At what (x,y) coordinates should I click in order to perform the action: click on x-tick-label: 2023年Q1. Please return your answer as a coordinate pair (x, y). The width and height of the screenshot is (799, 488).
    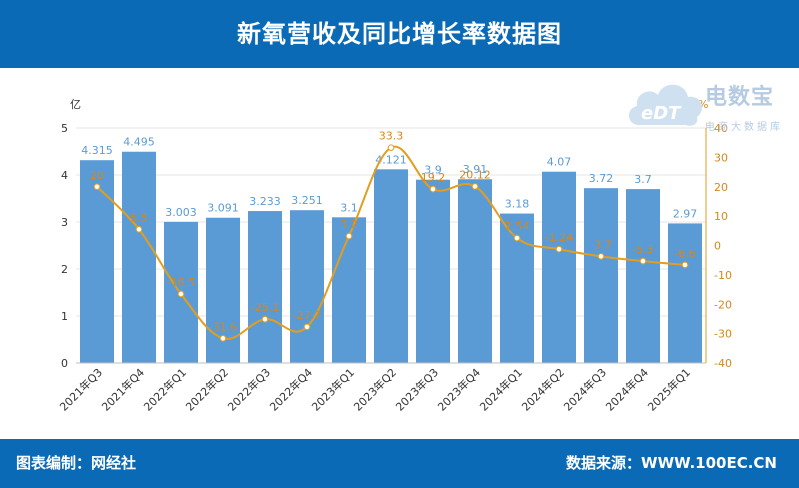
    Looking at the image, I should click on (333, 389).